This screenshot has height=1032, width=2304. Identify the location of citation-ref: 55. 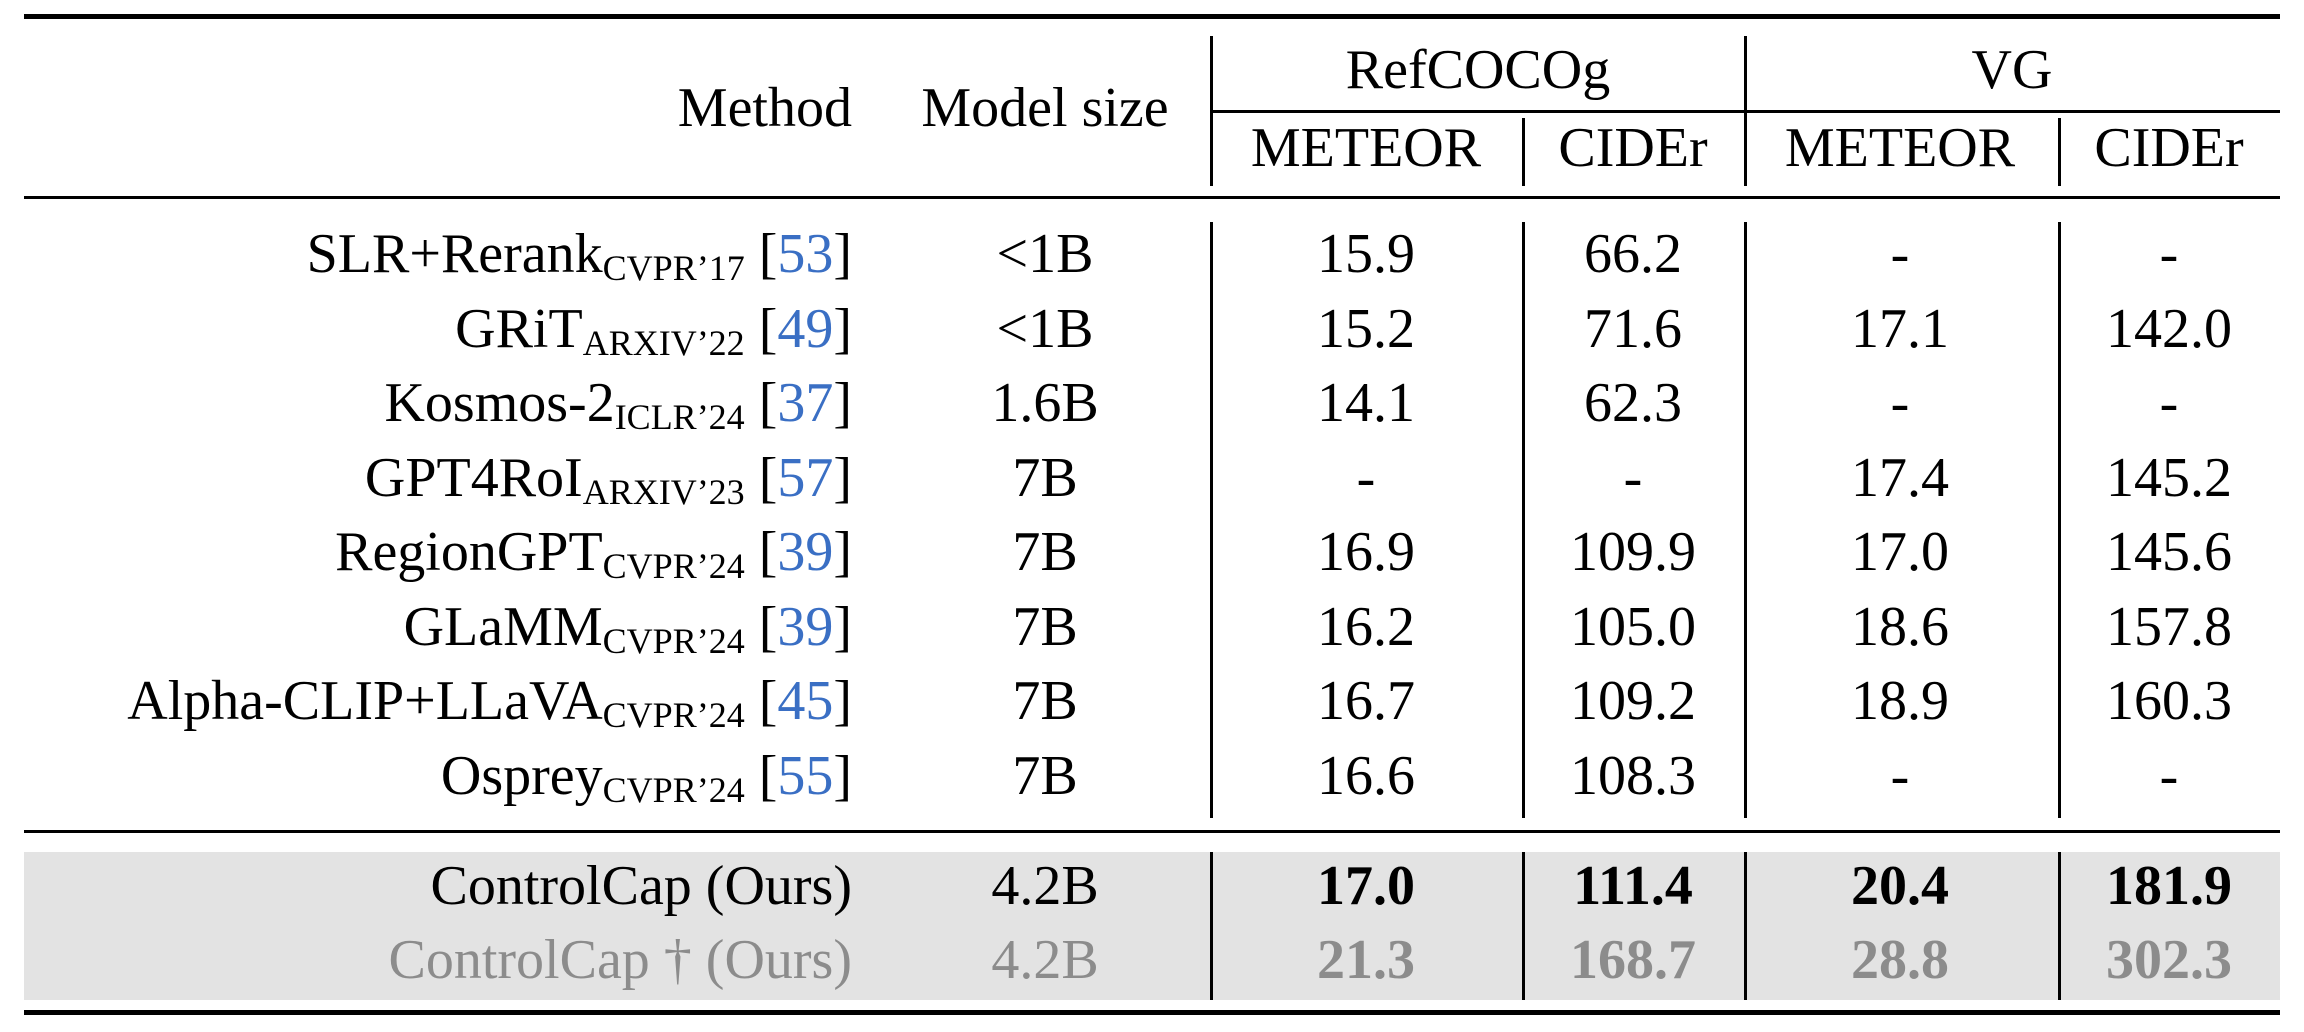
(805, 775).